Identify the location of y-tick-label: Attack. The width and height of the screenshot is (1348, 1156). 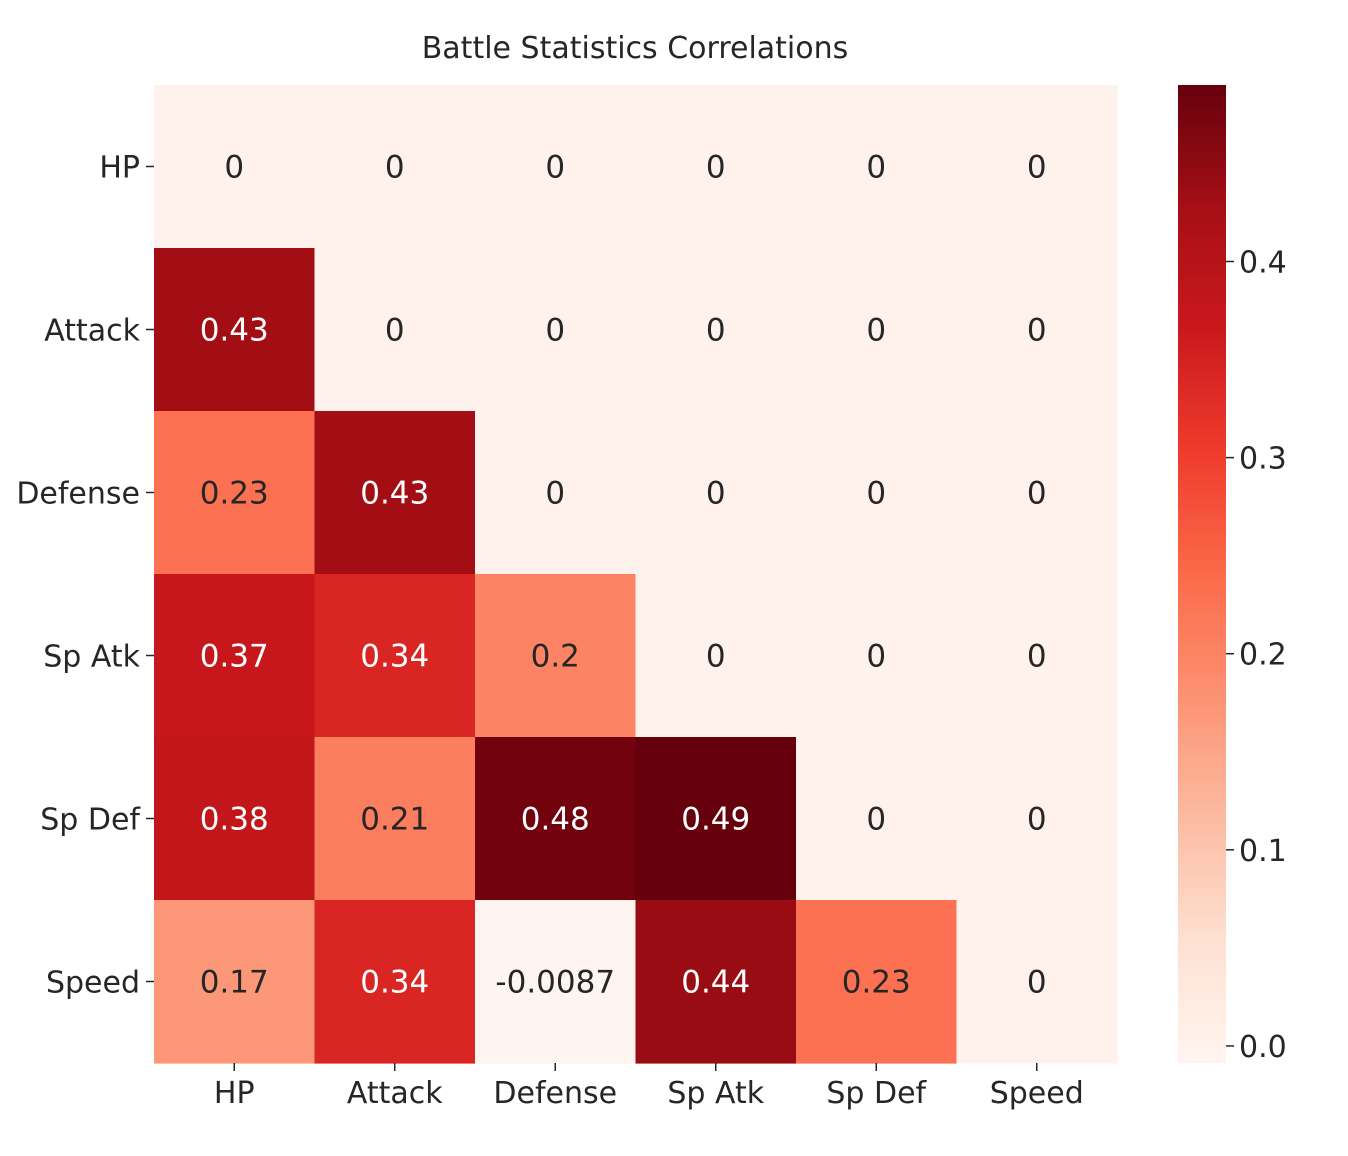
(92, 331).